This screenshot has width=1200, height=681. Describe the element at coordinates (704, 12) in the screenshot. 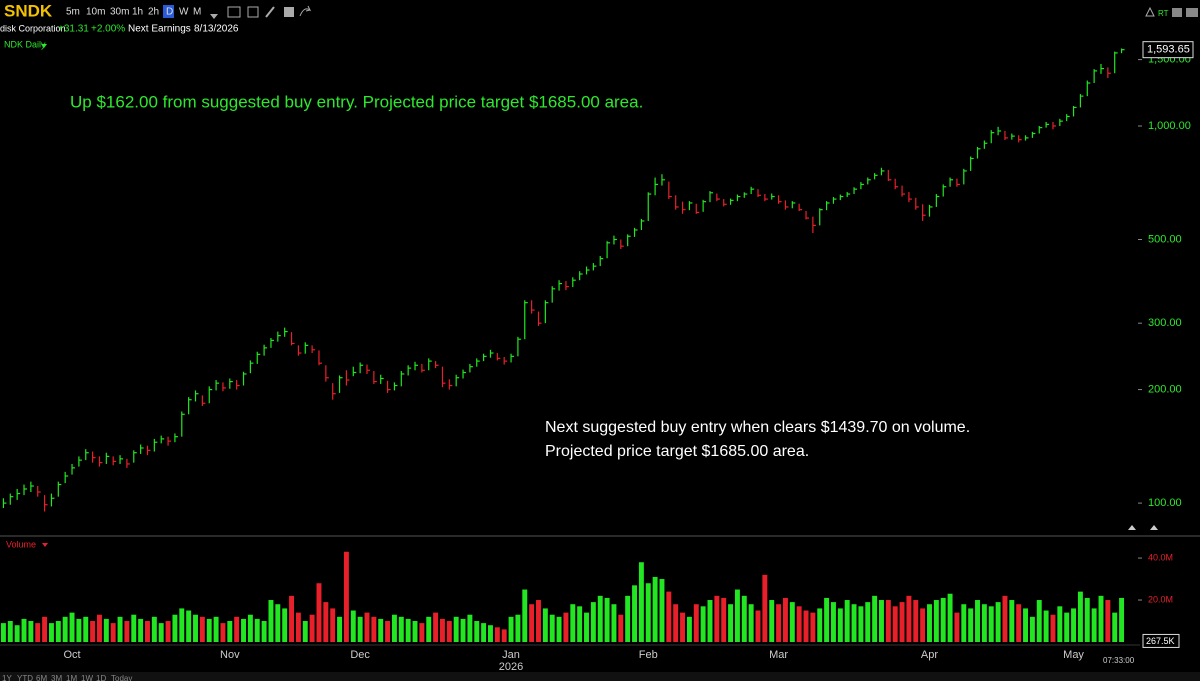

I see `toolbar-icons` at that location.